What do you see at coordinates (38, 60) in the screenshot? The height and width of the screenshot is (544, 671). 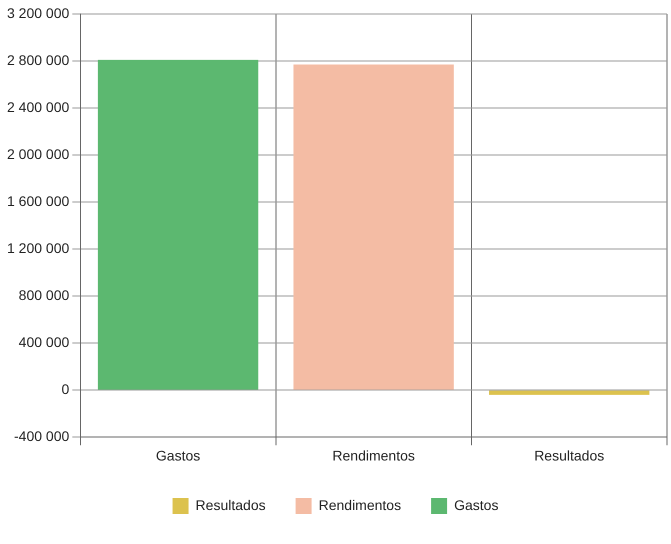 I see `y-tick-label: 2 800 000` at bounding box center [38, 60].